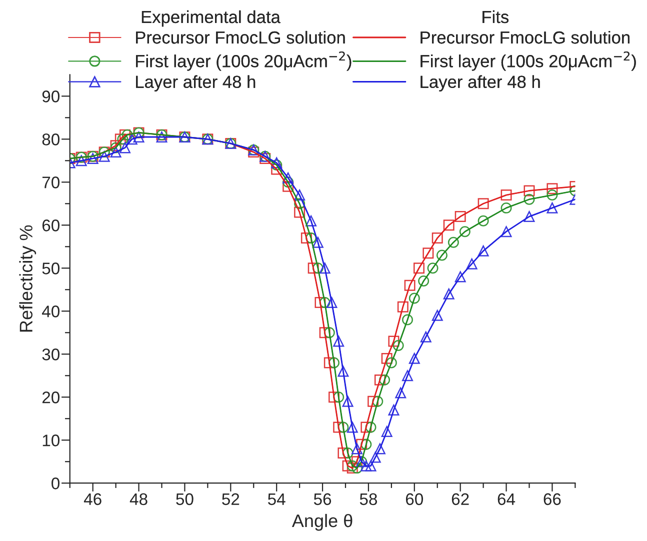 Image resolution: width=647 pixels, height=541 pixels. Describe the element at coordinates (415, 499) in the screenshot. I see `x-tick-label: 60` at that location.